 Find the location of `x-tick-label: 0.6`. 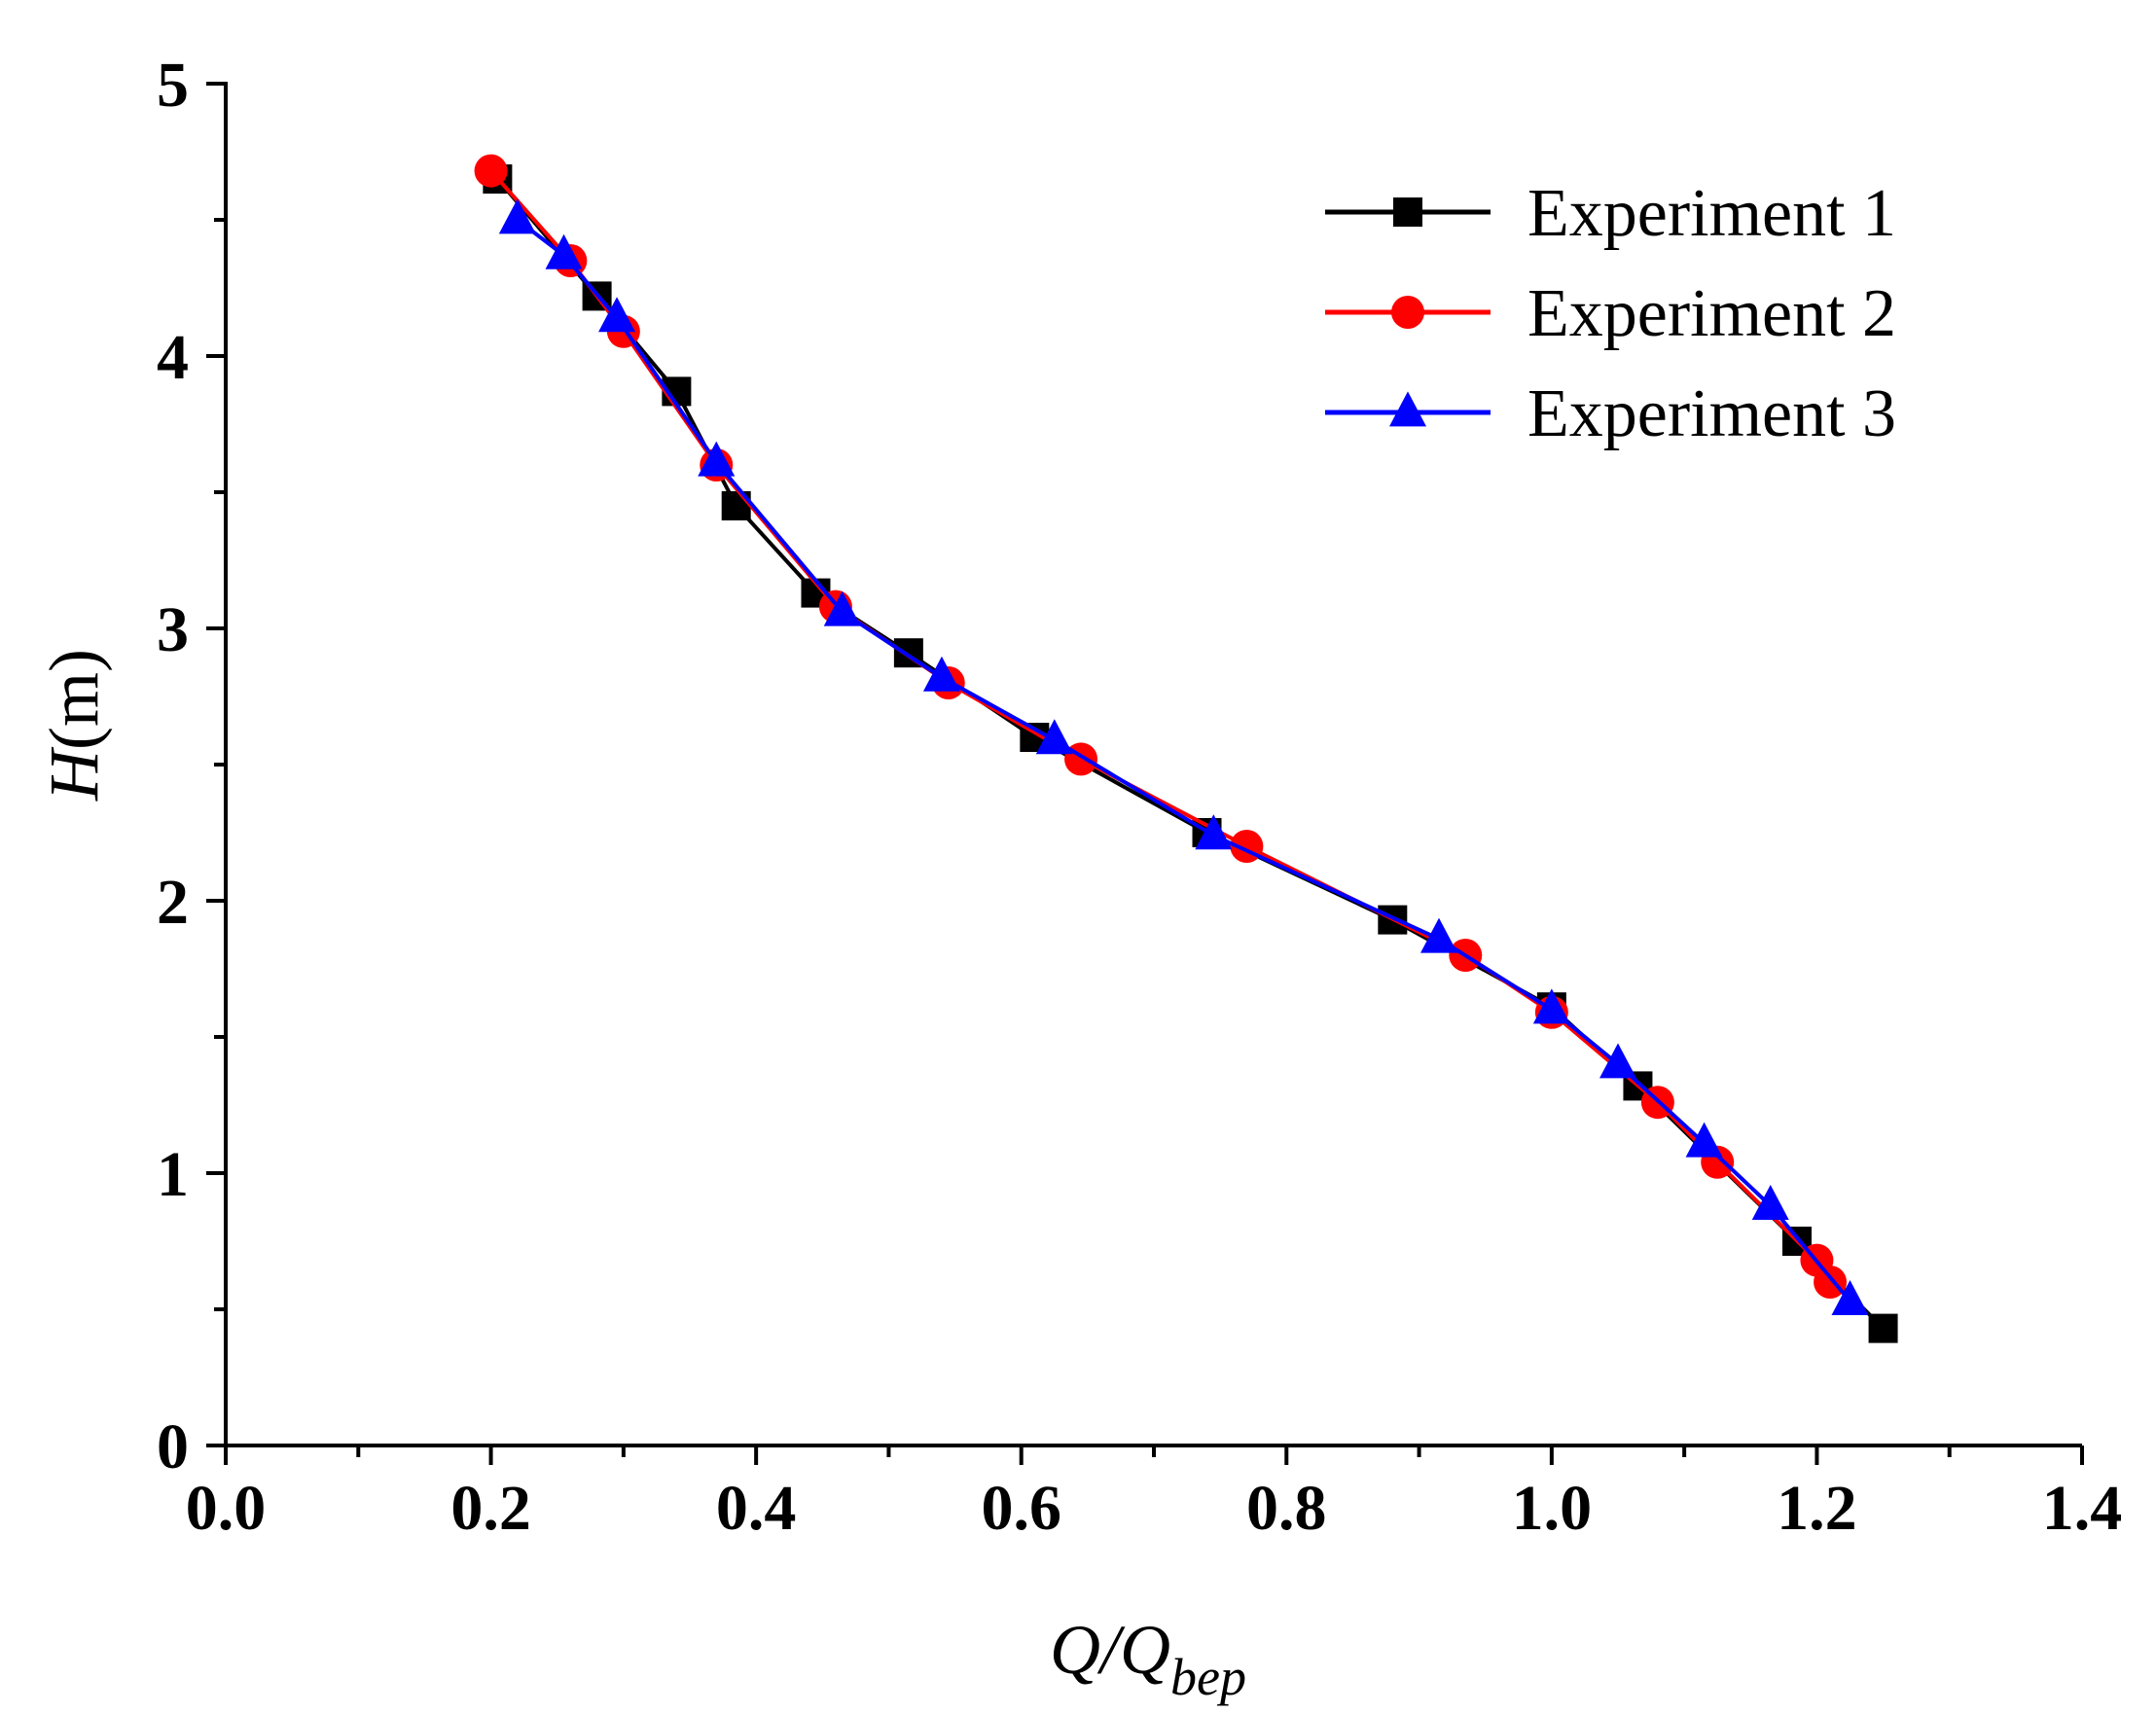

x-tick-label: 0.6 is located at coordinates (1021, 1508).